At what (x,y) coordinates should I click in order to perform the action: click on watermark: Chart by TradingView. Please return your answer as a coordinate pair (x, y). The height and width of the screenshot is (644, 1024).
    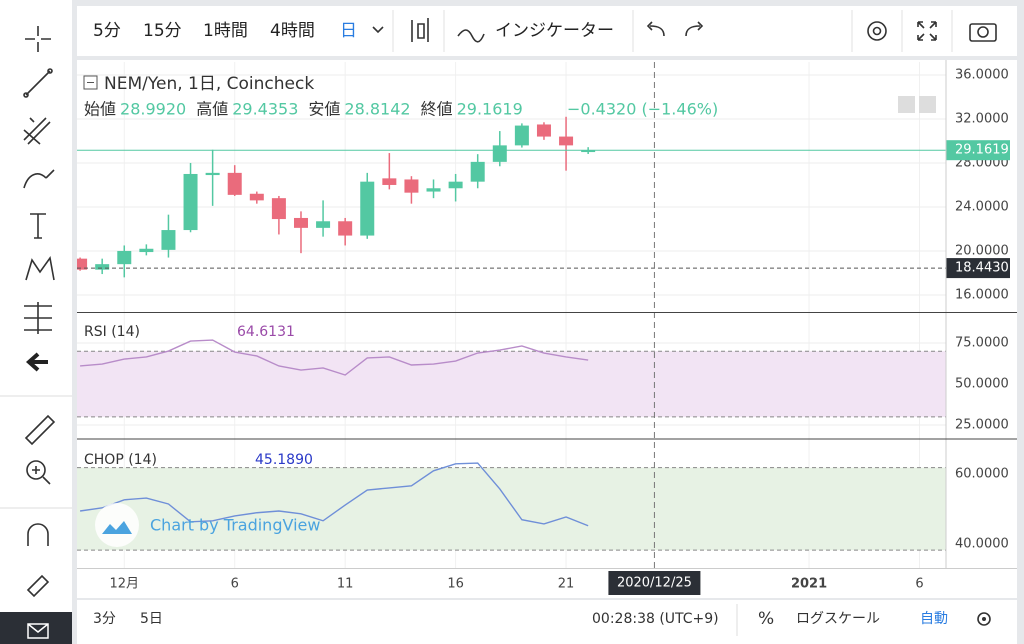
    Looking at the image, I should click on (207, 525).